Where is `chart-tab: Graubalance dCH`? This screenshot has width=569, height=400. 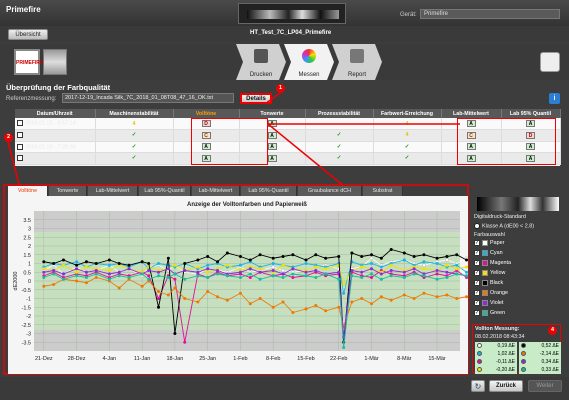 chart-tab: Graubalance dCH is located at coordinates (330, 191).